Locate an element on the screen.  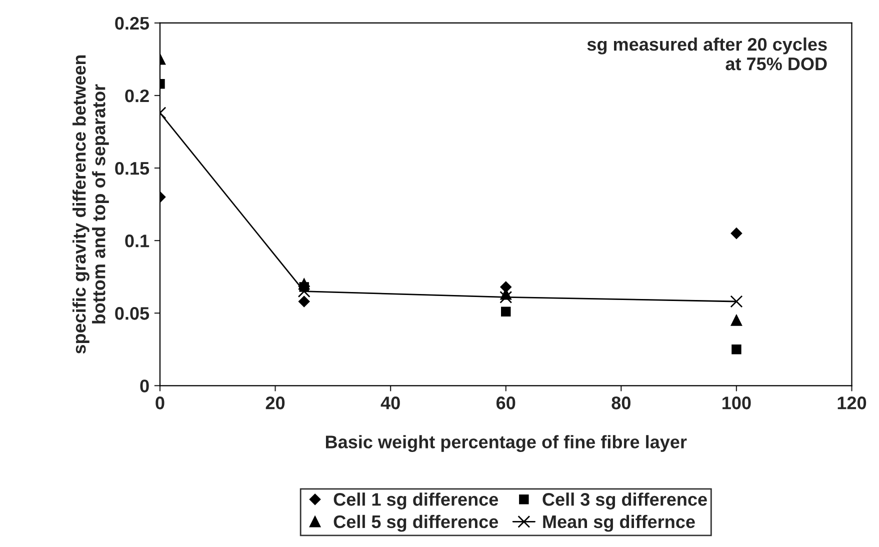
annotation: sg measured after 20 cycles at 75% DOD is located at coordinates (707, 53).